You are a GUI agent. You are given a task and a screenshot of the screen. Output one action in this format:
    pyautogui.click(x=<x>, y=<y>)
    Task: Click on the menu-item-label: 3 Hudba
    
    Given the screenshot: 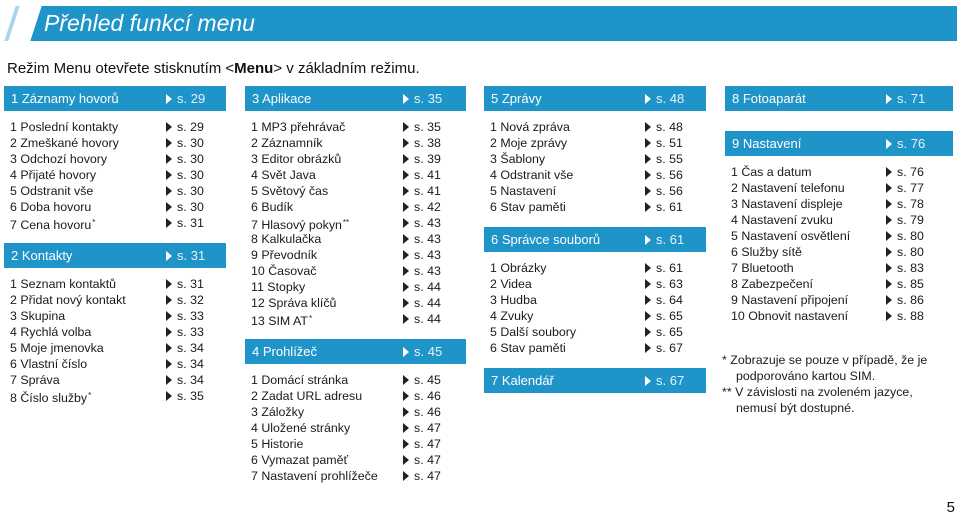 What is the action you would take?
    pyautogui.click(x=513, y=300)
    